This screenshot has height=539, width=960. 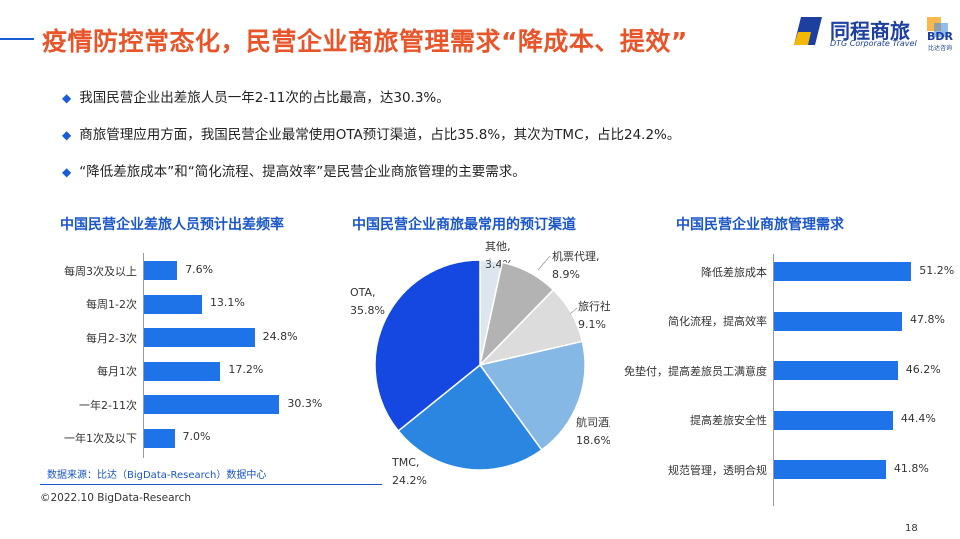 I want to click on category-label: 降低差旅成本, so click(x=734, y=272).